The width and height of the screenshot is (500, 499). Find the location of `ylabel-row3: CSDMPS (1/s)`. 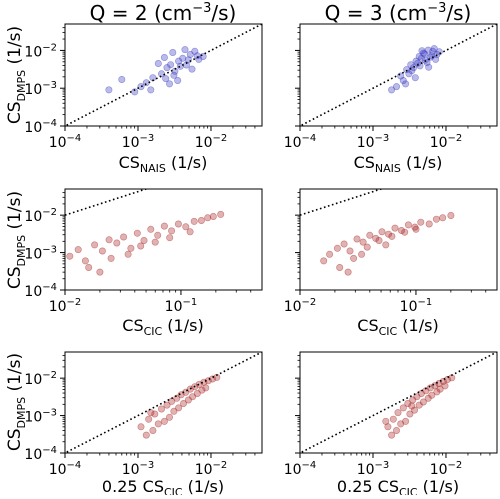

ylabel-row3: CSDMPS (1/s) is located at coordinates (16, 402).